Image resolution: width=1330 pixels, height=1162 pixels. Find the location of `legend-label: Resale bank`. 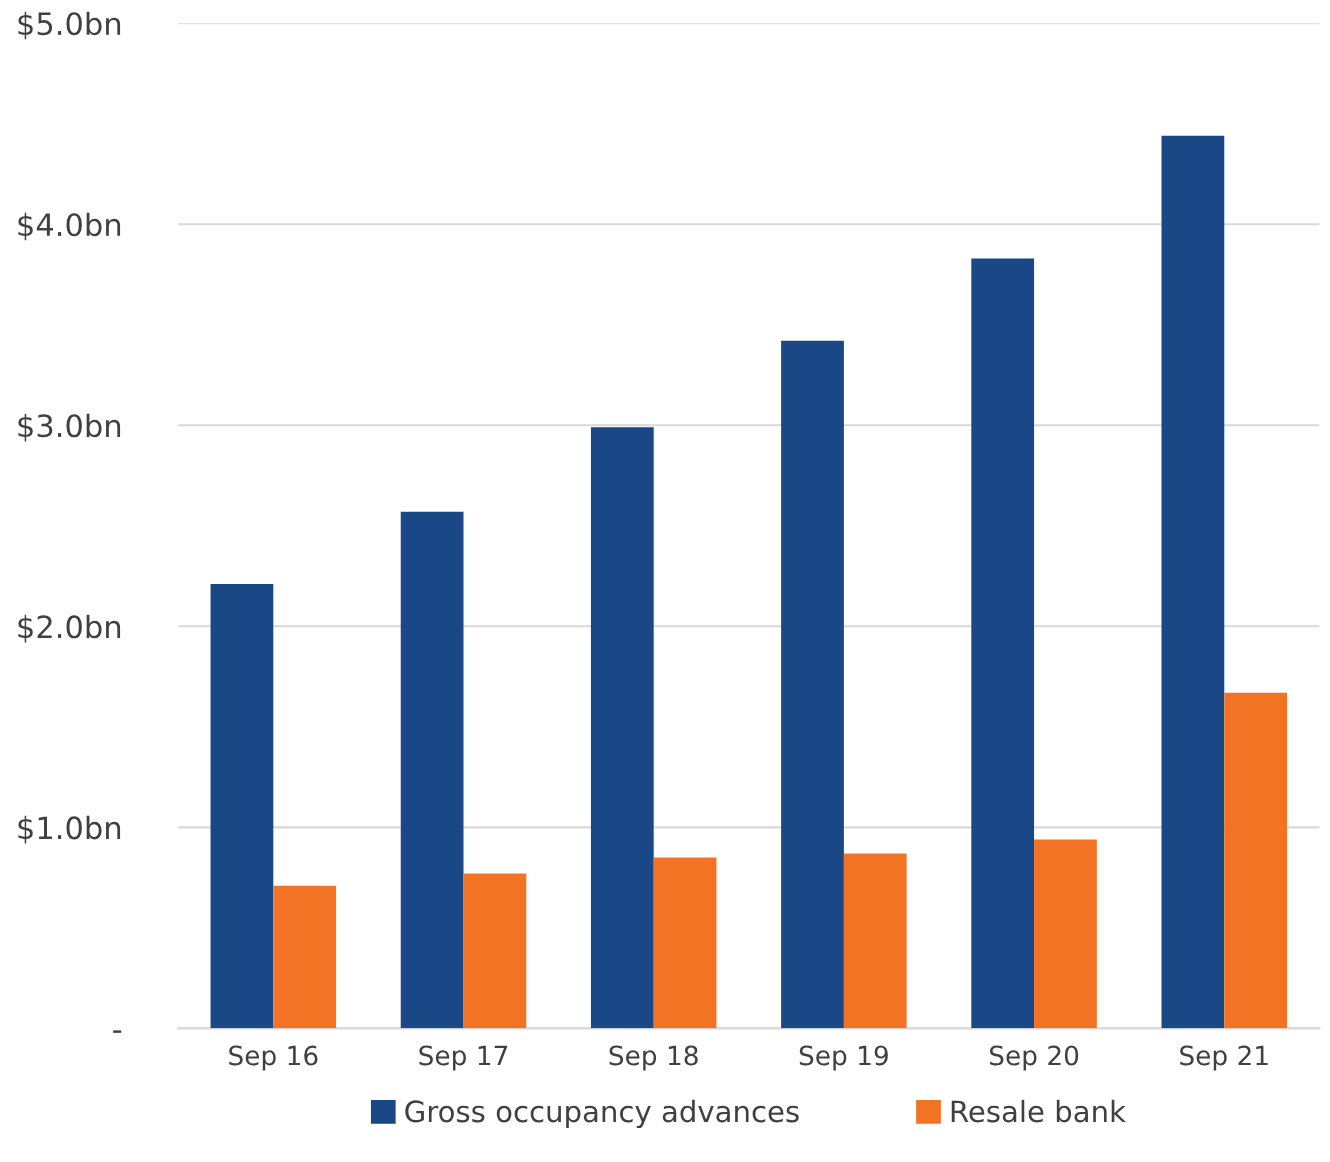

legend-label: Resale bank is located at coordinates (1038, 1111).